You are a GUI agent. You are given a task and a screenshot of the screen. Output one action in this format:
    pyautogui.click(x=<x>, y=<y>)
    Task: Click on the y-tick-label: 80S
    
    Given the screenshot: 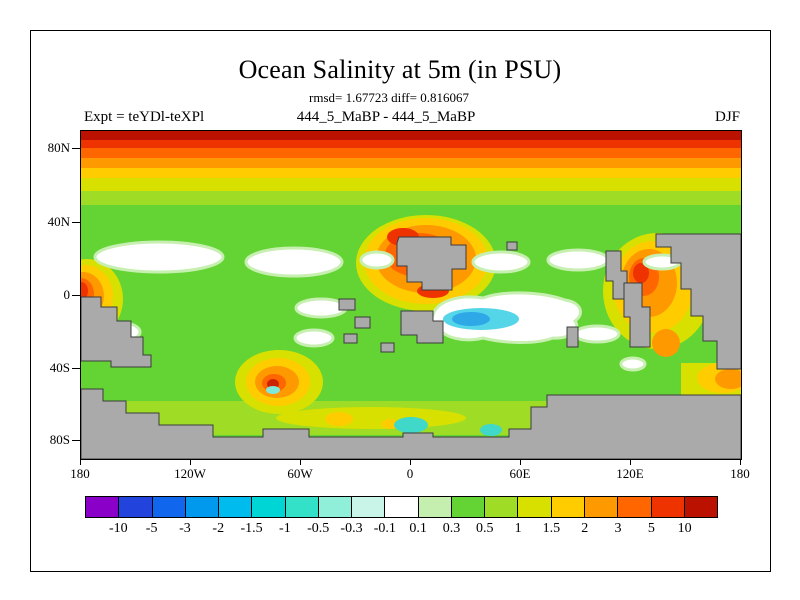 What is the action you would take?
    pyautogui.click(x=59, y=439)
    